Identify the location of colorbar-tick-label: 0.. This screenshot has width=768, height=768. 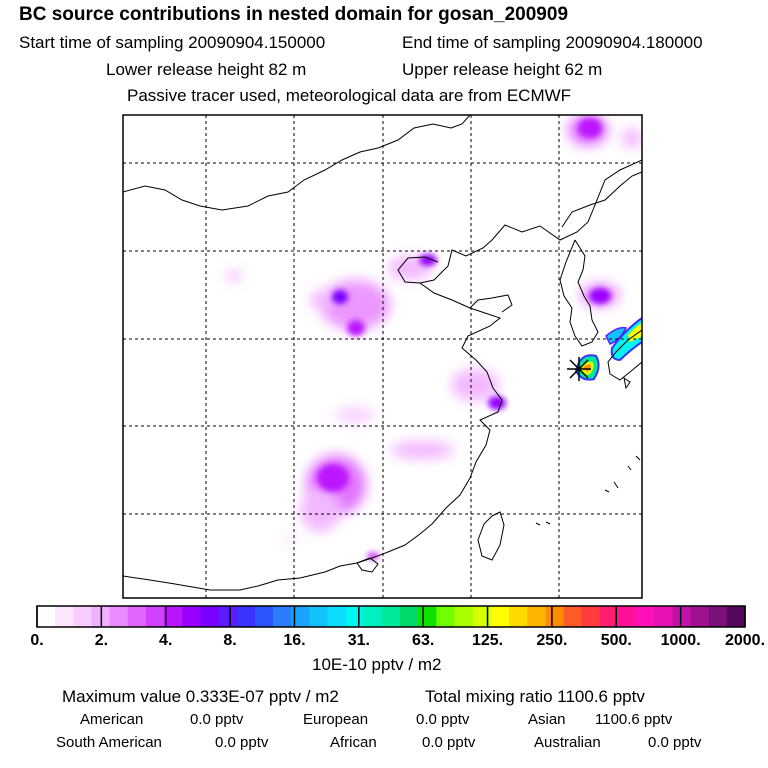
(36, 640).